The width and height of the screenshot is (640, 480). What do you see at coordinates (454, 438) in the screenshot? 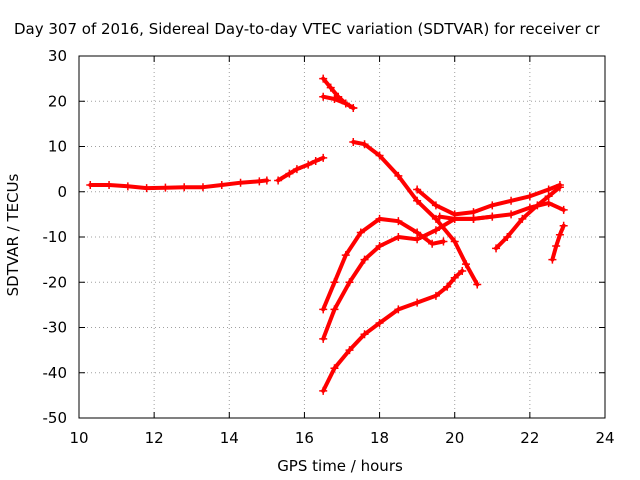
I see `x-tick-label: 20` at bounding box center [454, 438].